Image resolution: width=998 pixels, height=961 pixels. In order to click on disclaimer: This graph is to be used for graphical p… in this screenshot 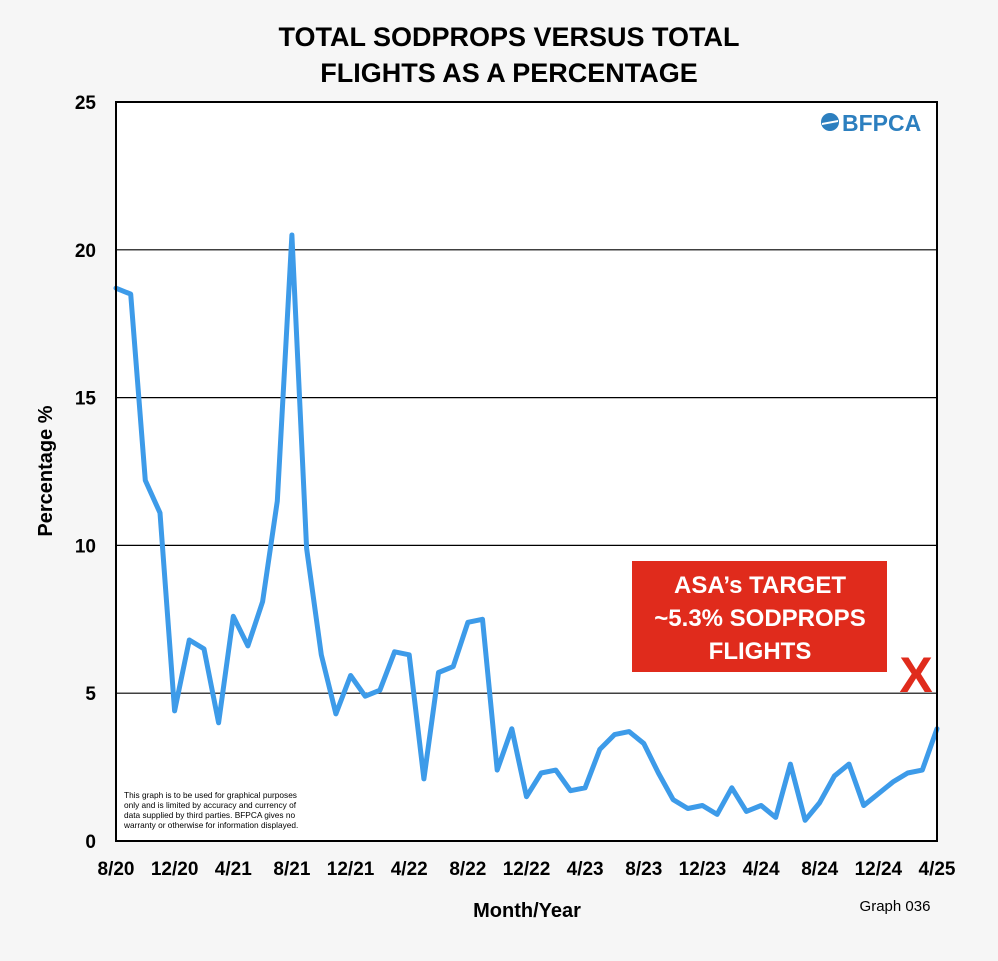, I will do `click(210, 810)`.